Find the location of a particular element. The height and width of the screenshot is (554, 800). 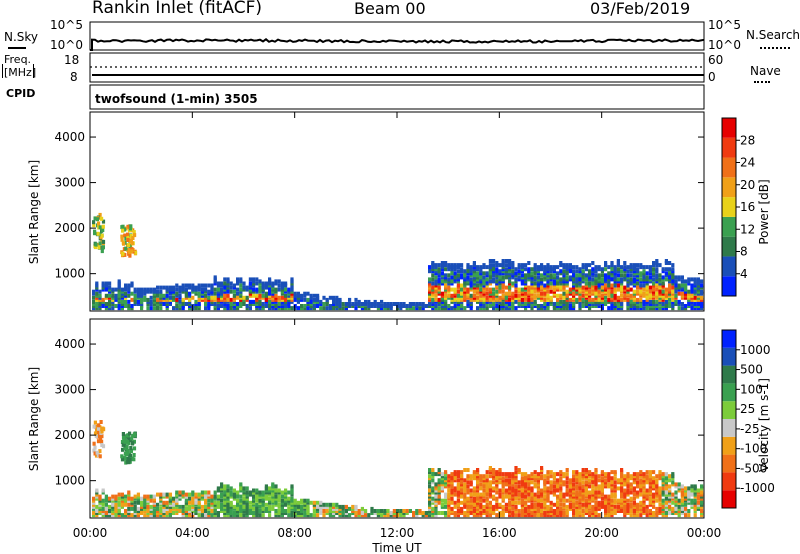

x-axis-label: Time UT is located at coordinates (396, 547).